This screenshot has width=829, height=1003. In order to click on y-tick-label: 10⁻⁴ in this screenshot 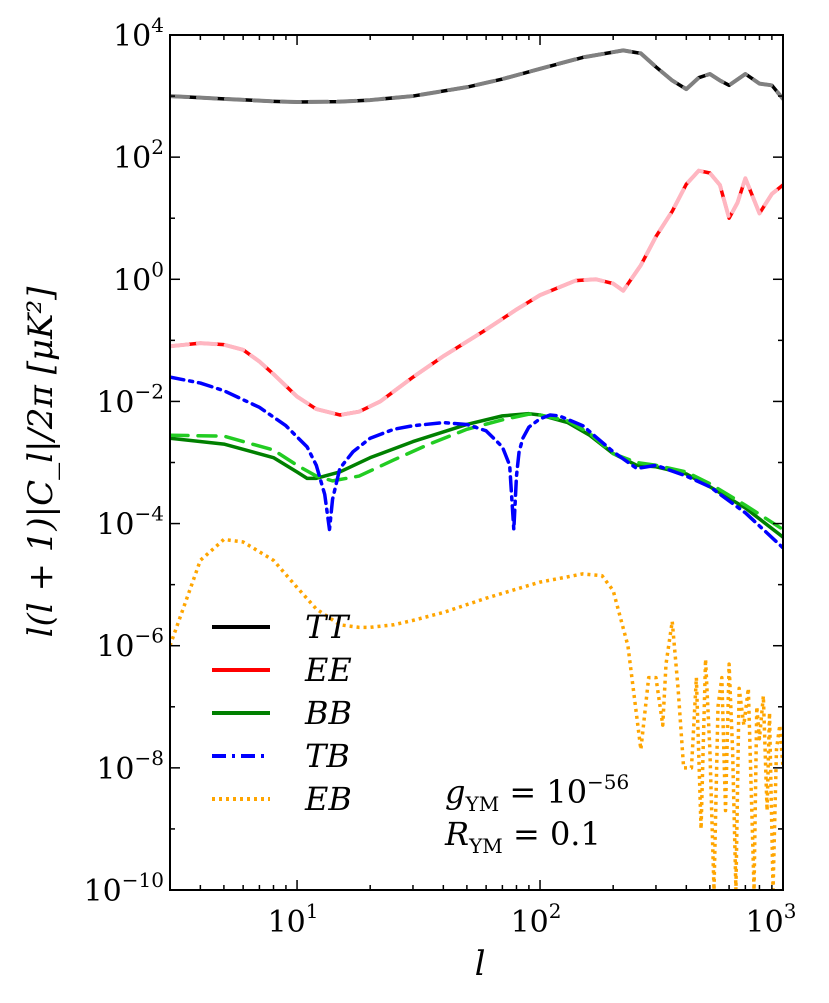, I will do `click(130, 522)`.